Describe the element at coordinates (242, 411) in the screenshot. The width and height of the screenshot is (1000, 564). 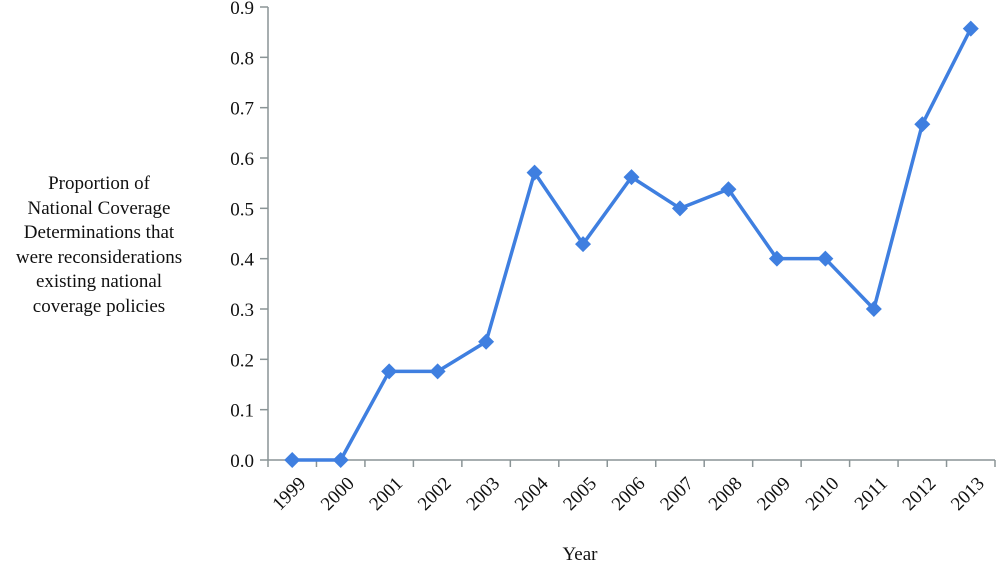
I see `y-tick-label: 0.1` at that location.